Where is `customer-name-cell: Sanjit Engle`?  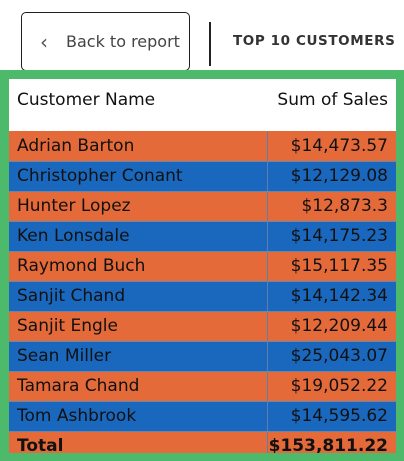 customer-name-cell: Sanjit Engle is located at coordinates (138, 326).